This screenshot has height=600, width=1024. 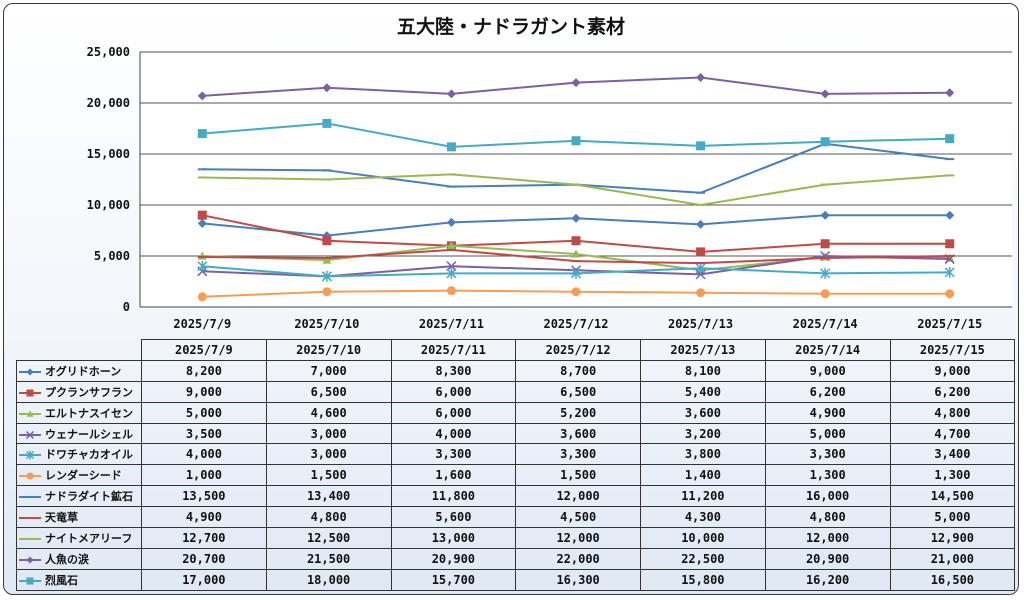 What do you see at coordinates (204, 558) in the screenshot?
I see `table-cell: 20,700` at bounding box center [204, 558].